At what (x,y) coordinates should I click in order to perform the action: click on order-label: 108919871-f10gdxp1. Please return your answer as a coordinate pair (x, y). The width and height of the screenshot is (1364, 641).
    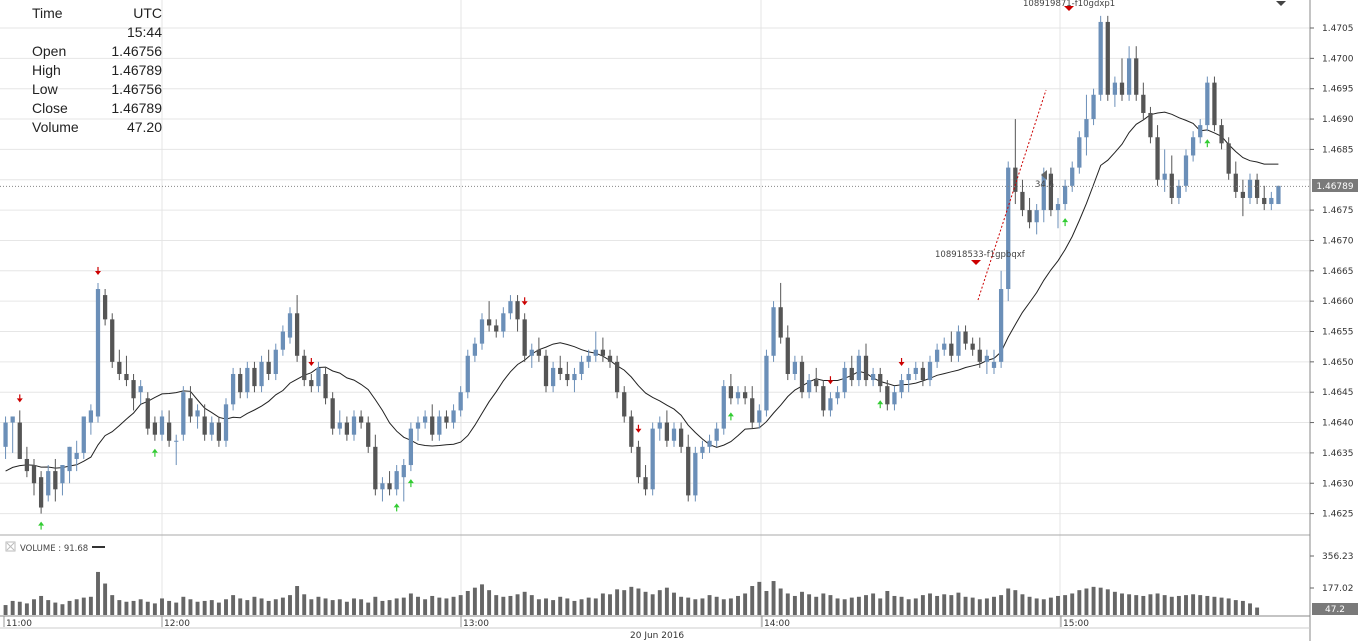
    Looking at the image, I should click on (1069, 4).